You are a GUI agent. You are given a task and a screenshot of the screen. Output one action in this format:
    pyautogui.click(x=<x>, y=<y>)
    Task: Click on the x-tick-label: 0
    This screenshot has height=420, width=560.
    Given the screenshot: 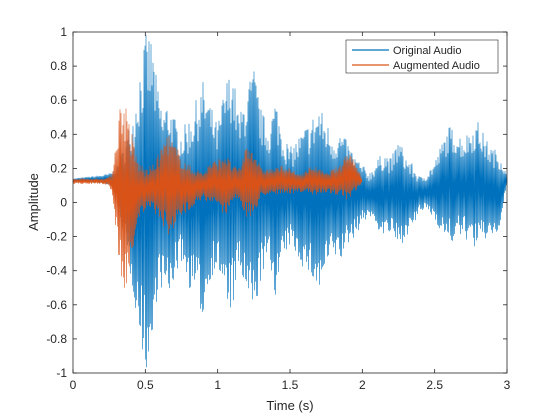 What is the action you would take?
    pyautogui.click(x=73, y=385)
    